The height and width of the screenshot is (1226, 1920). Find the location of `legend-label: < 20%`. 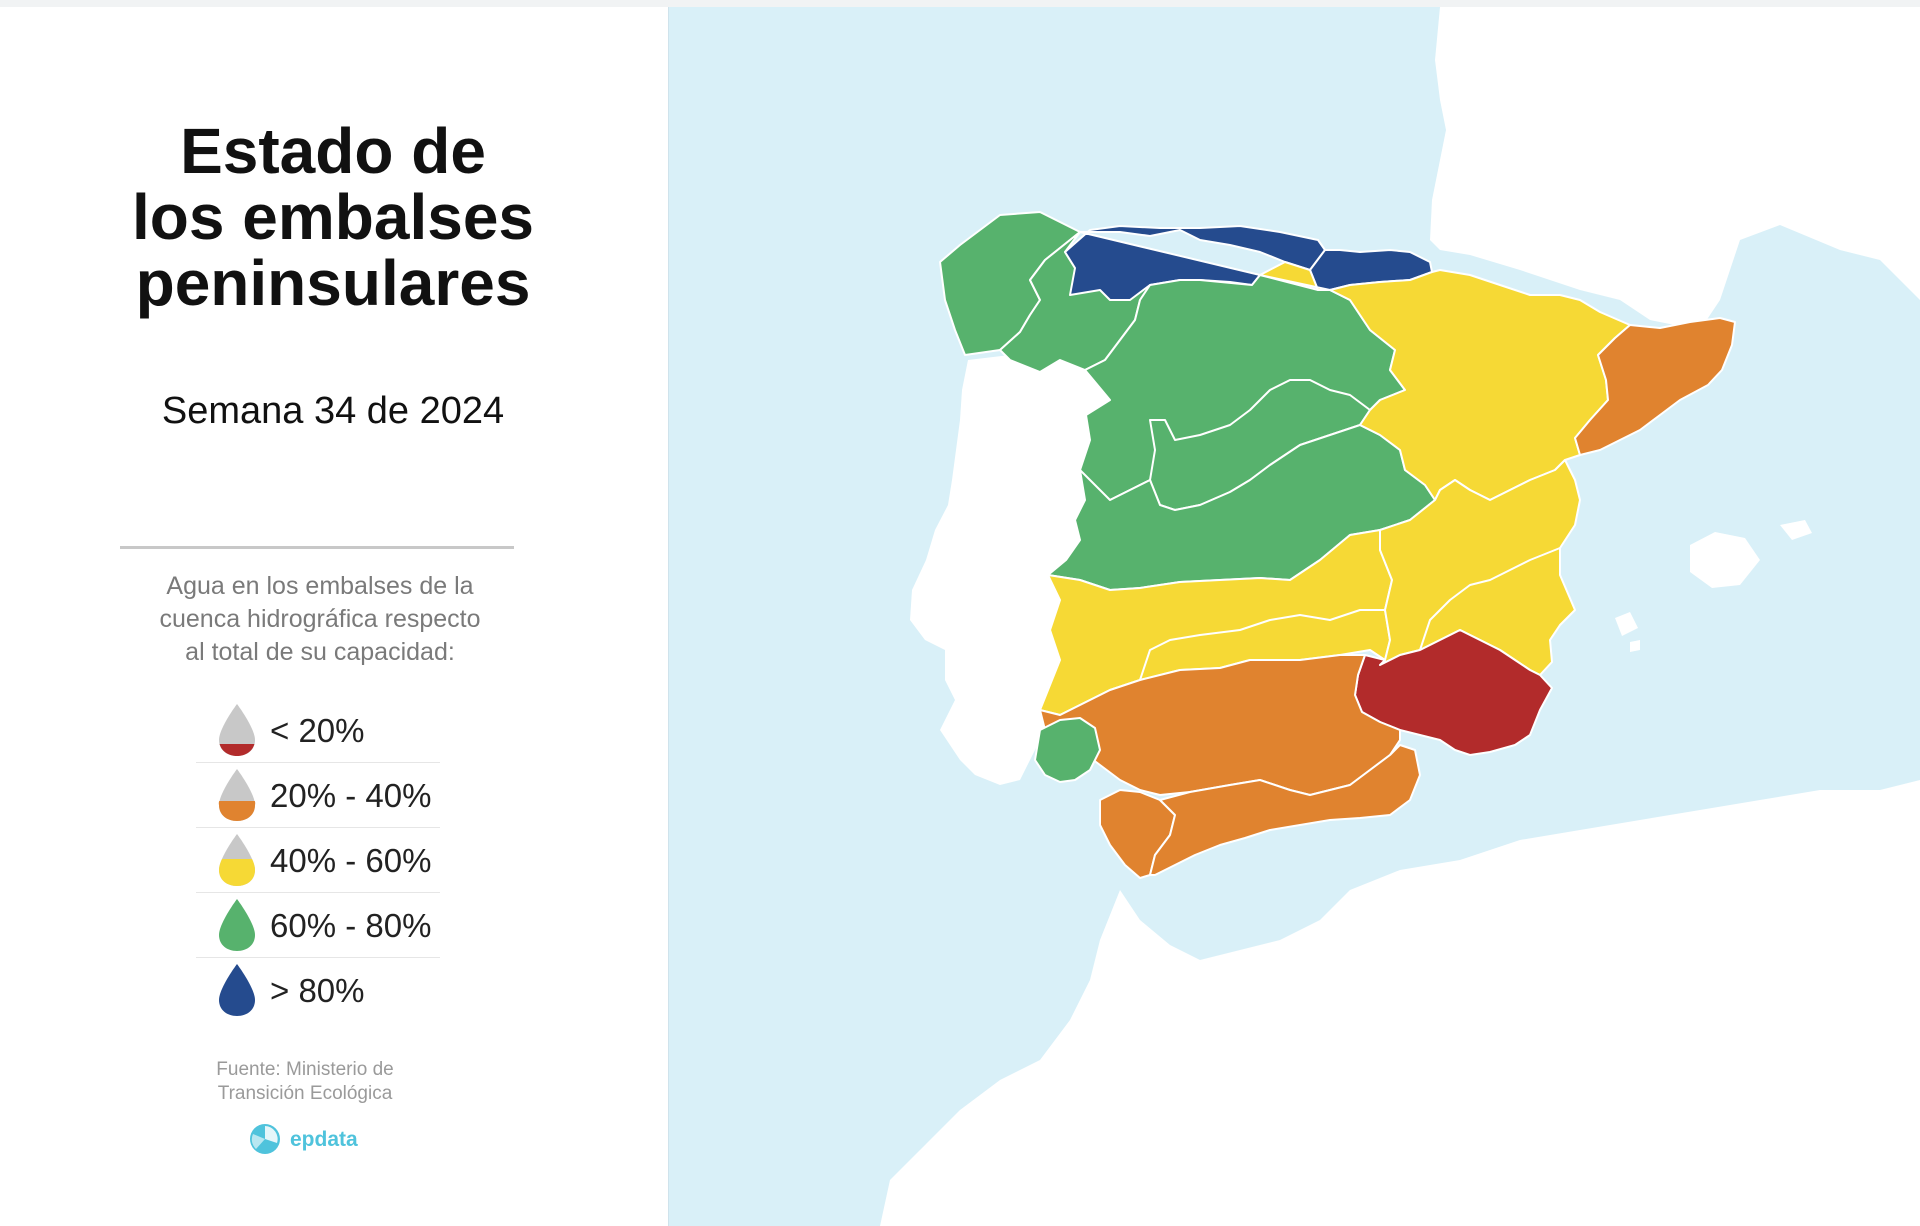

legend-label: < 20% is located at coordinates (317, 730).